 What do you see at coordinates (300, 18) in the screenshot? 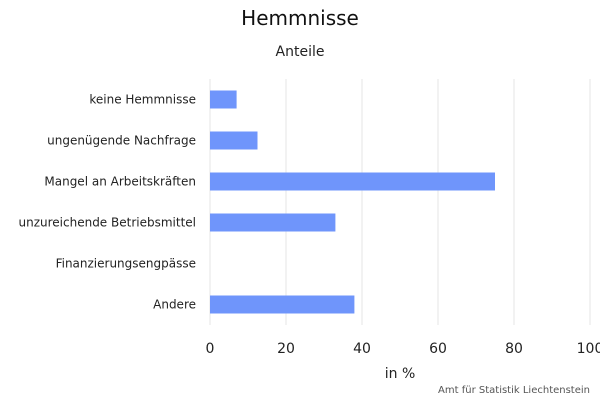
I see `chart-title: Hemmnisse` at bounding box center [300, 18].